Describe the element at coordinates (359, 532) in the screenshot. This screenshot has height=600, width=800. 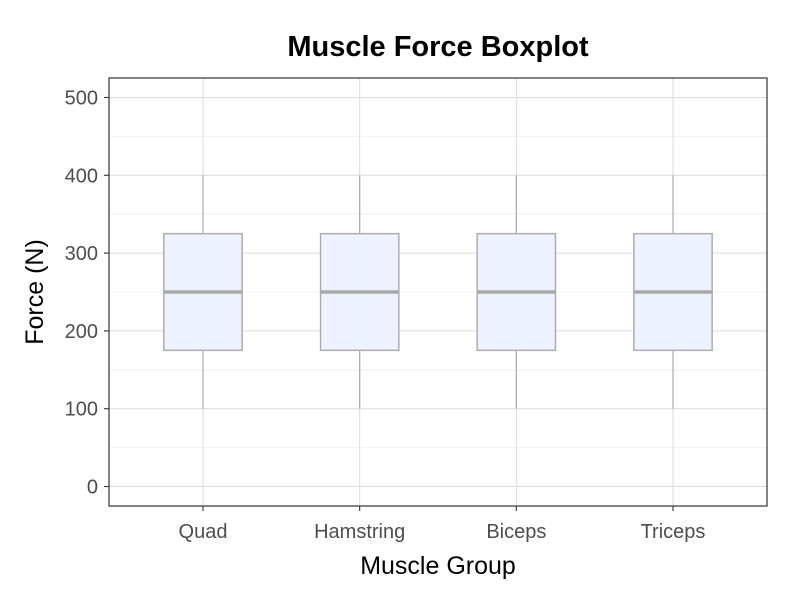
I see `x-tick-label: Hamstring` at that location.